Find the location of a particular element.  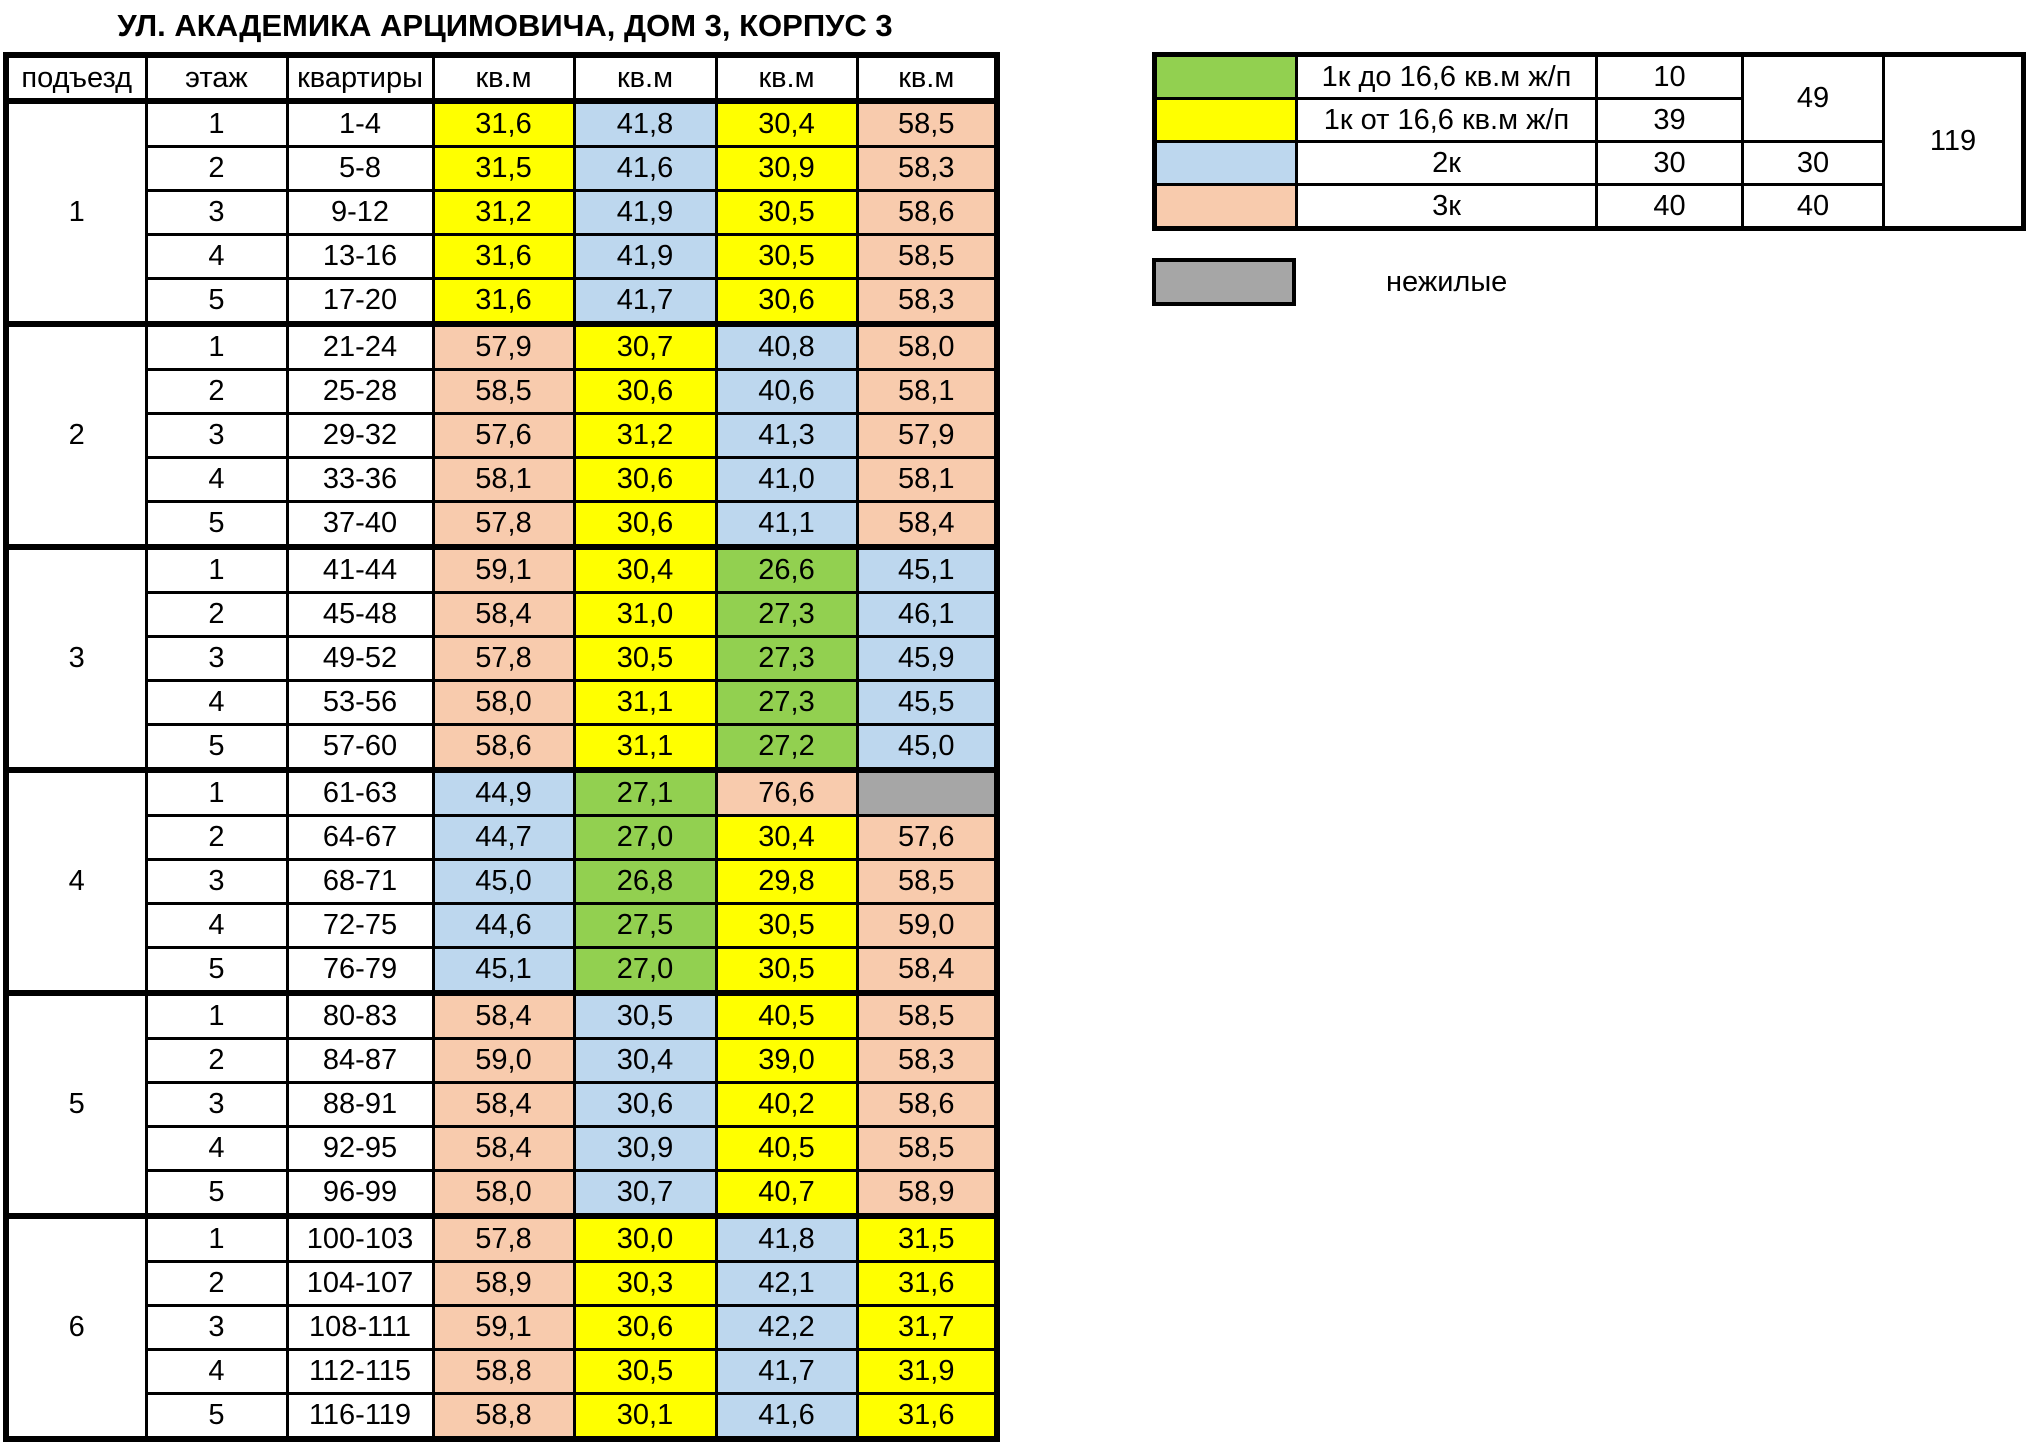

area-cell-green: 27,3 is located at coordinates (786, 702).